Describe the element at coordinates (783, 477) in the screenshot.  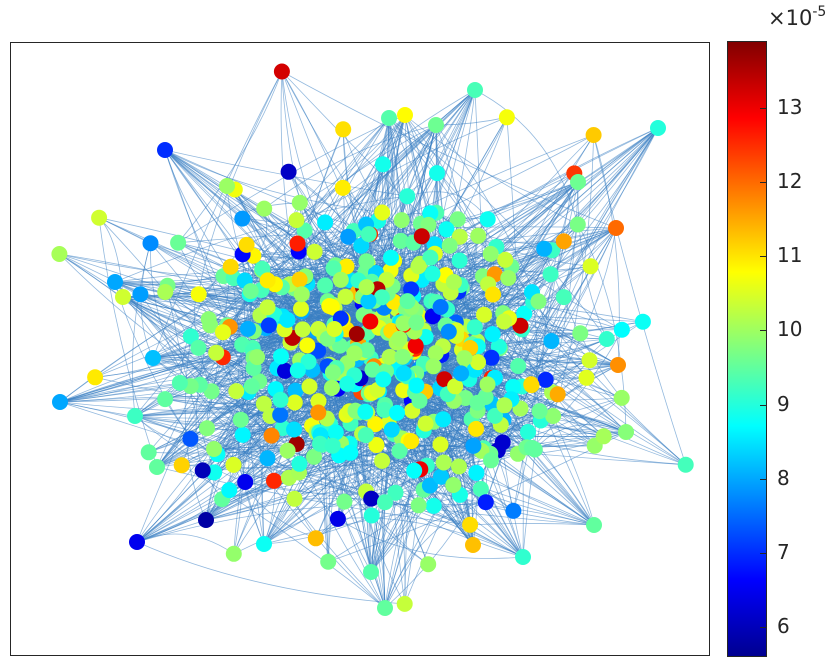
I see `colorbar-tick-label: 8` at that location.